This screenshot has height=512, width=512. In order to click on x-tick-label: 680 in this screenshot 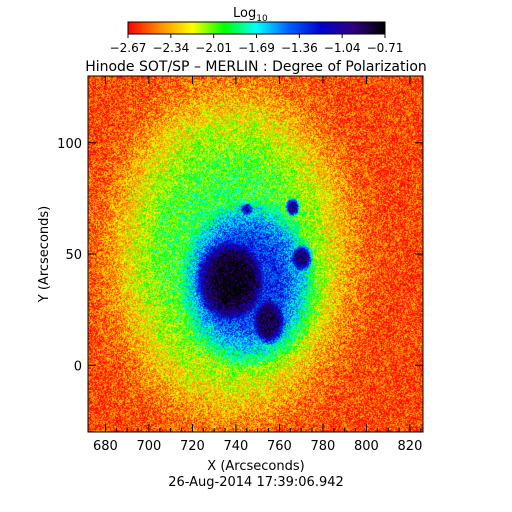, I will do `click(105, 446)`.